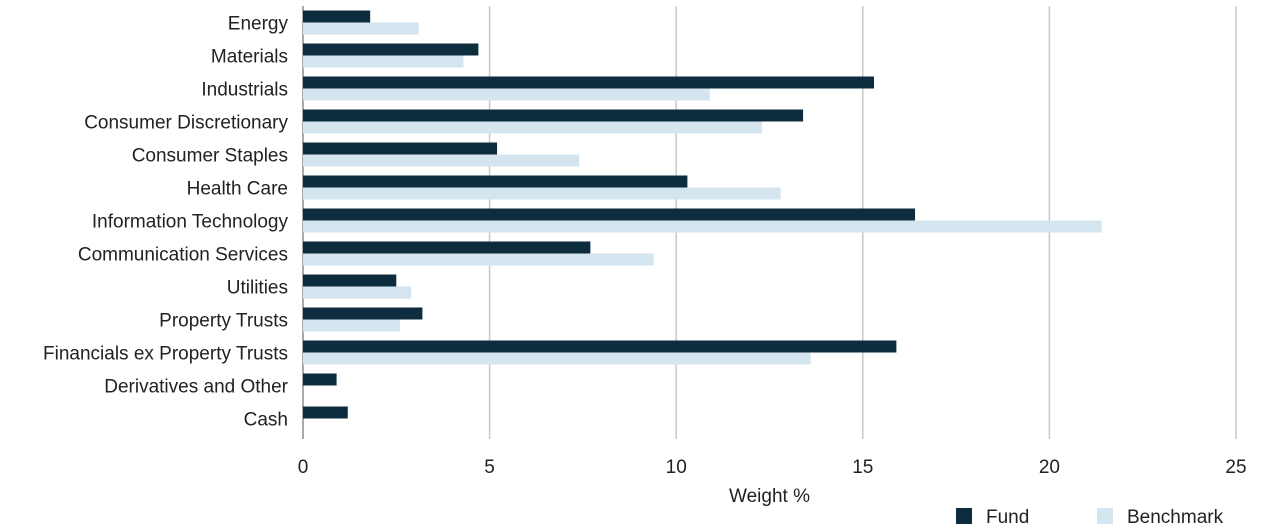  What do you see at coordinates (303, 467) in the screenshot?
I see `x-tick-label: 0` at bounding box center [303, 467].